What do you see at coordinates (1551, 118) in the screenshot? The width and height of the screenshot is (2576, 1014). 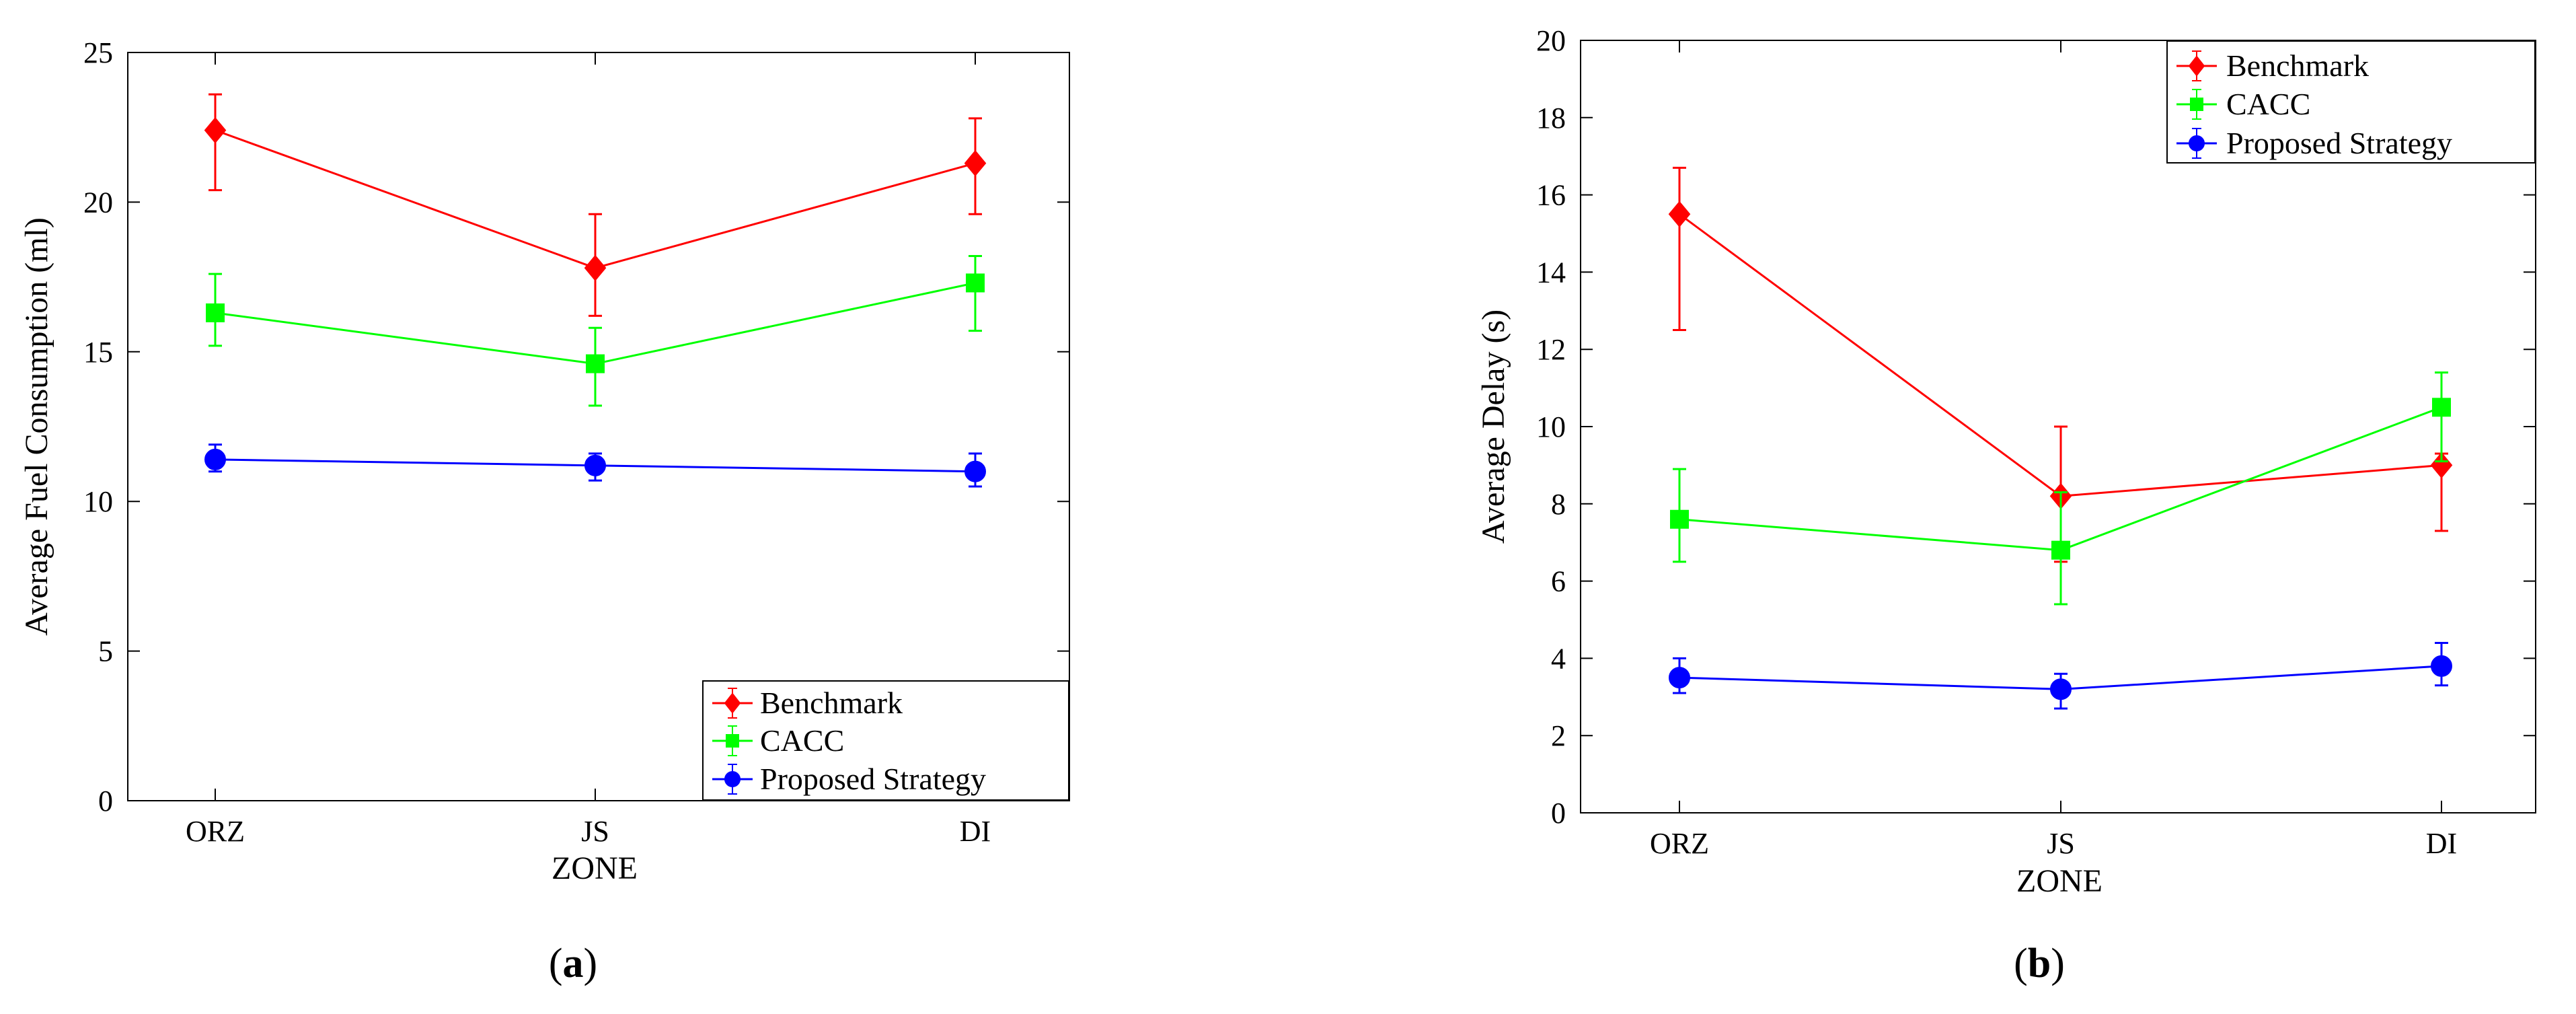 I see `y-tick-label: 18` at bounding box center [1551, 118].